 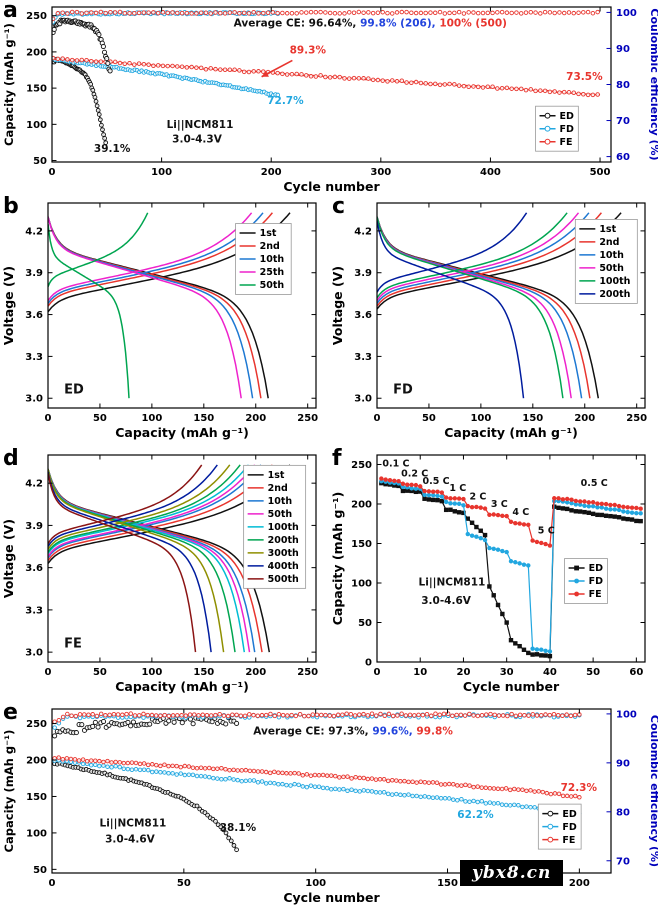 I want to click on svg-text: 3 C, so click(x=499, y=504).